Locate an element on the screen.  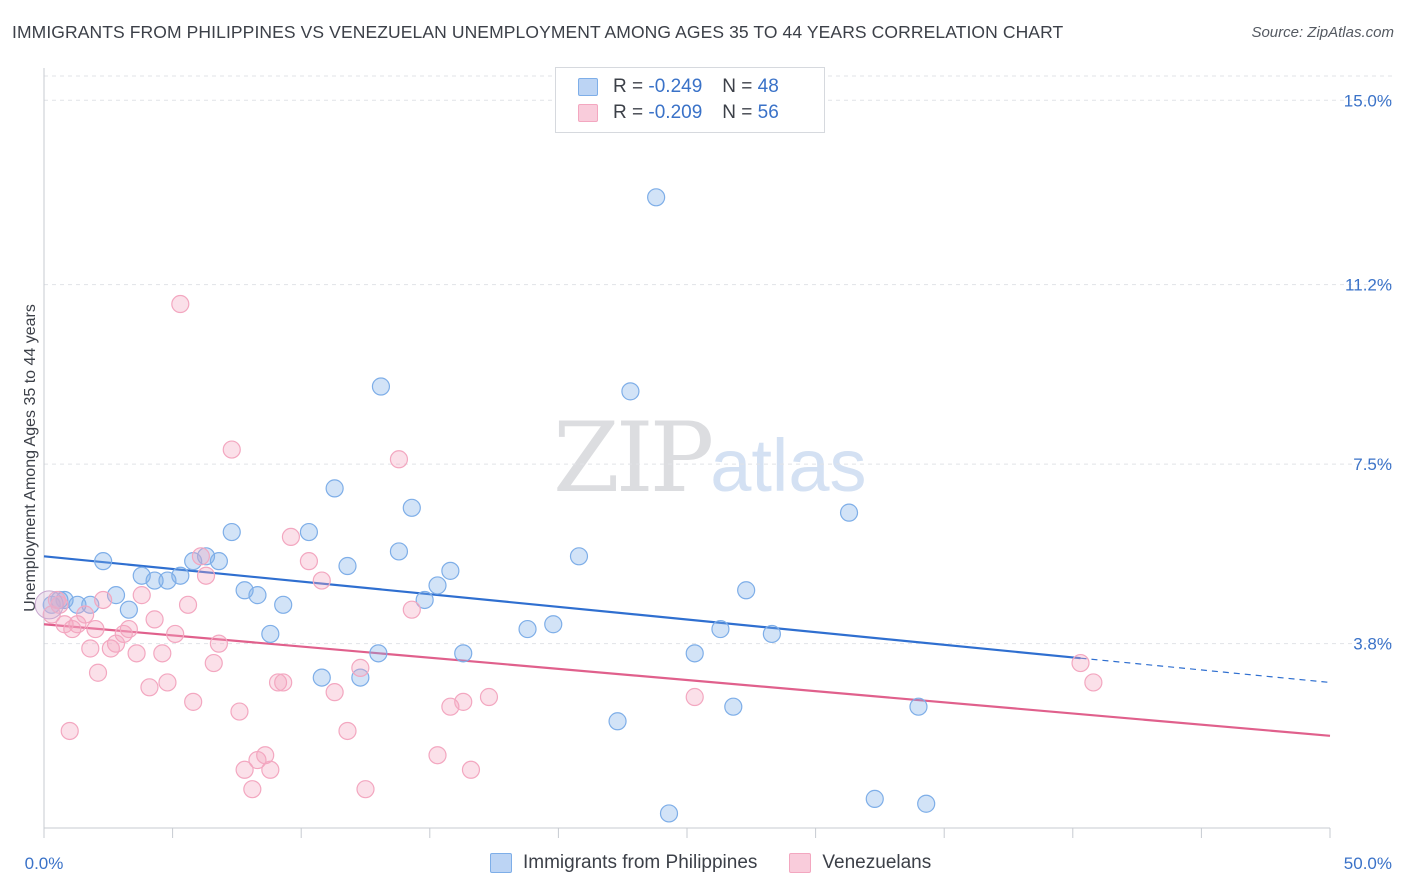
y-tick-label-2: 11.2% is located at coordinates (1368, 285).